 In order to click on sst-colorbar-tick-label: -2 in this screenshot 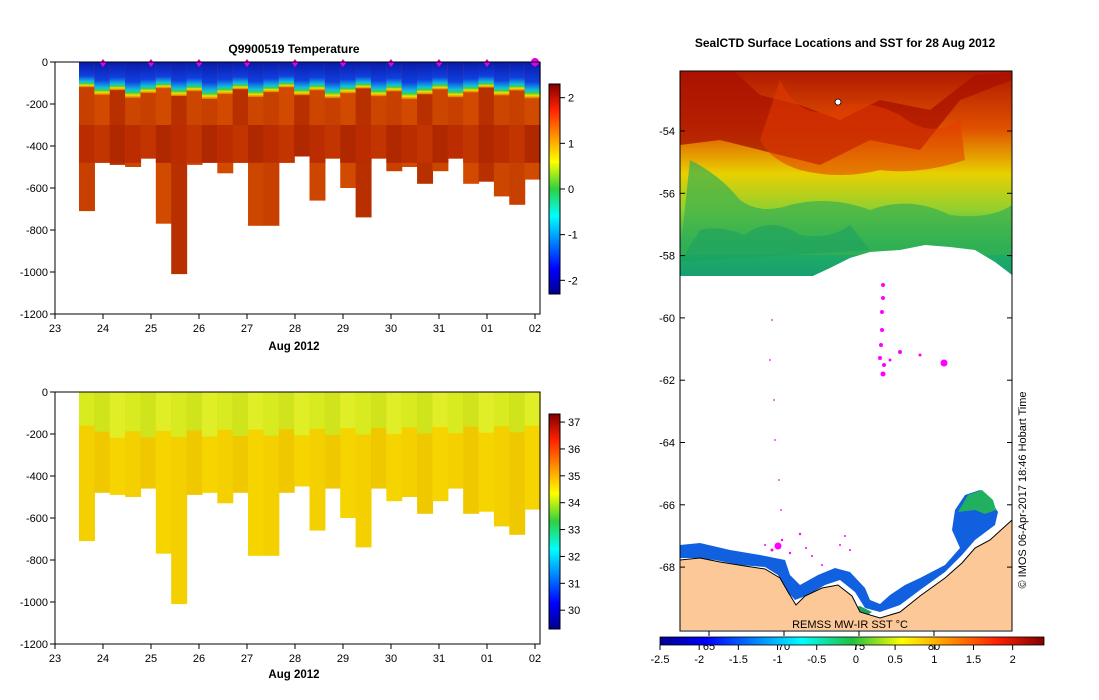, I will do `click(699, 660)`.